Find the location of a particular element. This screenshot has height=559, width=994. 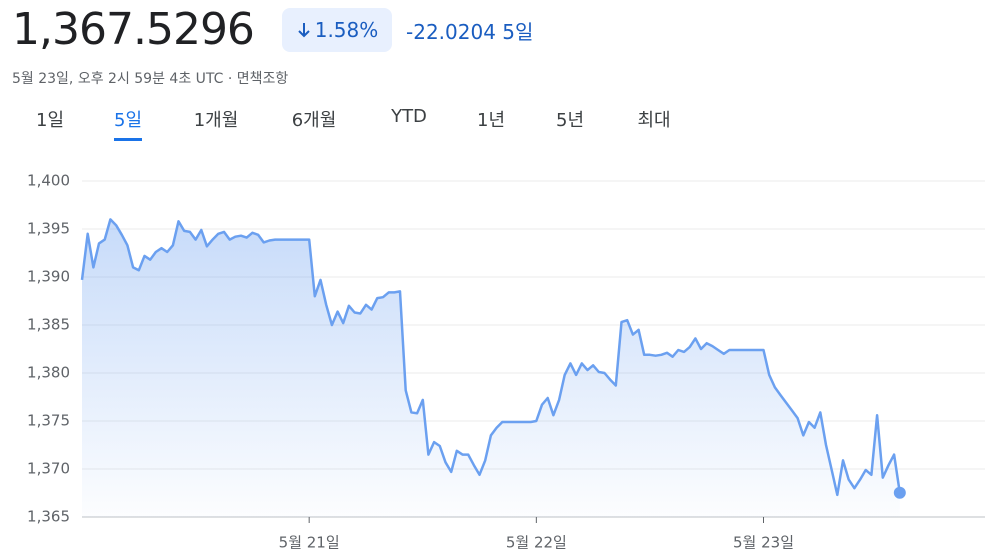

x-tick-label: 5월 21일 is located at coordinates (309, 543).